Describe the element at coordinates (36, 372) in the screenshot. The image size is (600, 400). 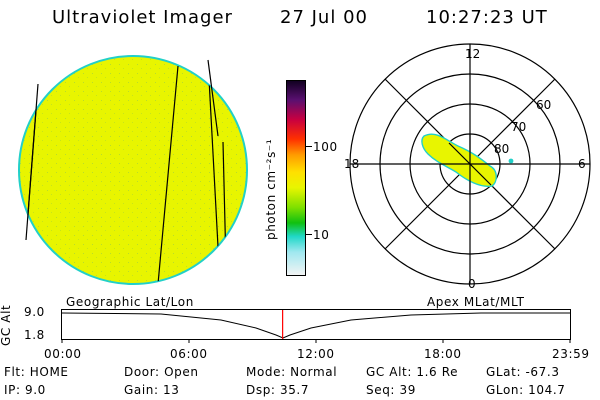
I see `status-flt: Flt: HOME` at that location.